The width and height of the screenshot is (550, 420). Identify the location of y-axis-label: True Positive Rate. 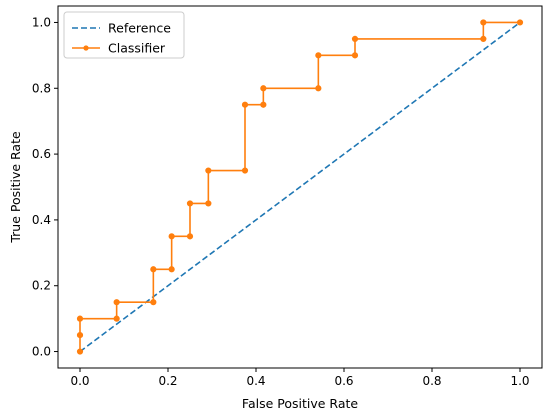
(15, 187).